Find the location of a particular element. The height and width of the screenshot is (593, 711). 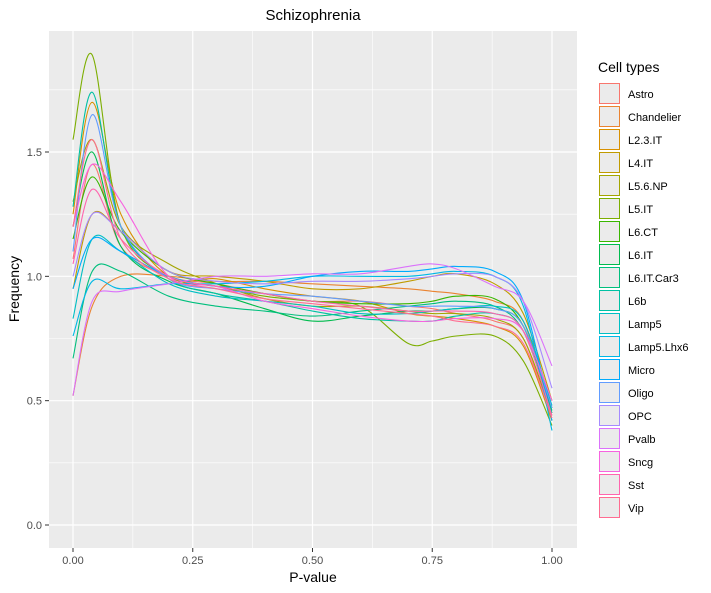

legend-key-bg-oligo is located at coordinates (609, 392).